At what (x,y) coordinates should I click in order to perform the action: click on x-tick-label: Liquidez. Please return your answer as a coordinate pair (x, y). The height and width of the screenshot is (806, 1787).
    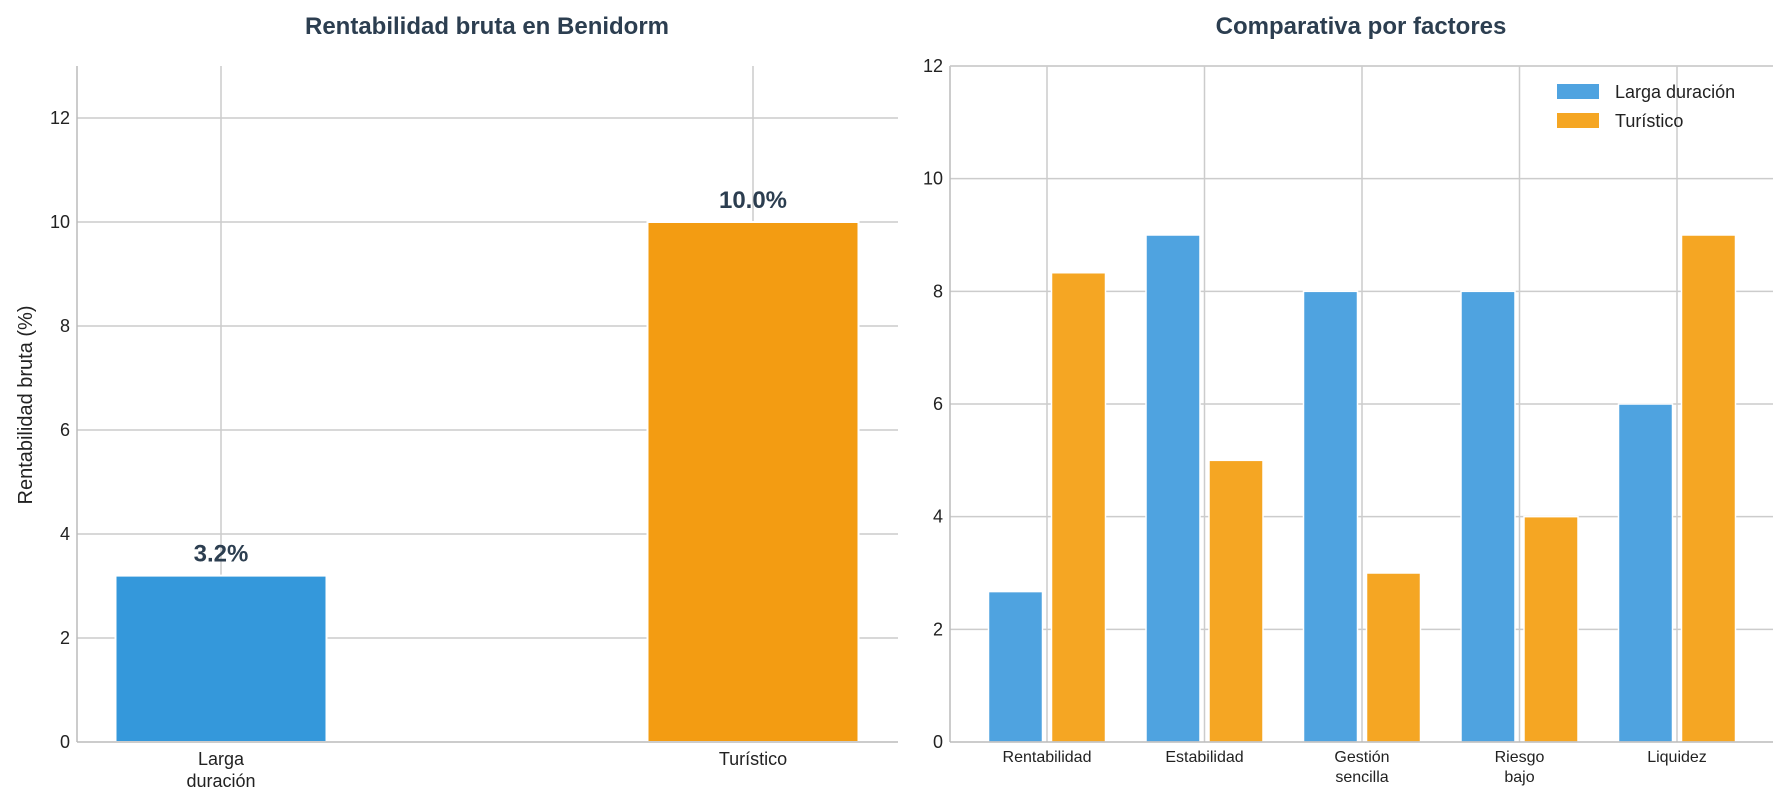
    Looking at the image, I should click on (1677, 757).